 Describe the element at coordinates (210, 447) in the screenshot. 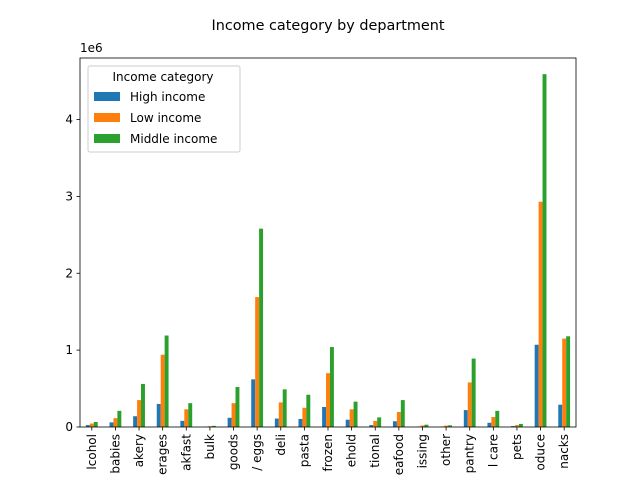

I see `x-tick-label: bulk` at that location.